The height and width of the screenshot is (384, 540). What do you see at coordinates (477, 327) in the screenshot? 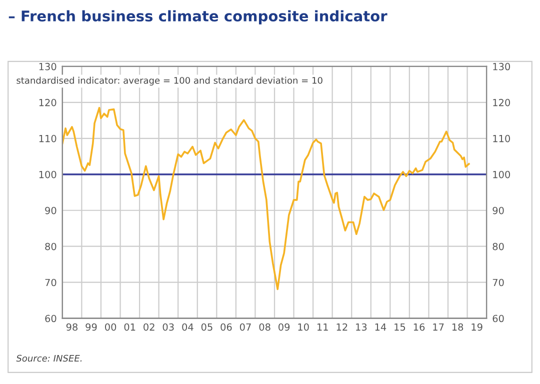
I see `x-tick-label: 19` at bounding box center [477, 327].